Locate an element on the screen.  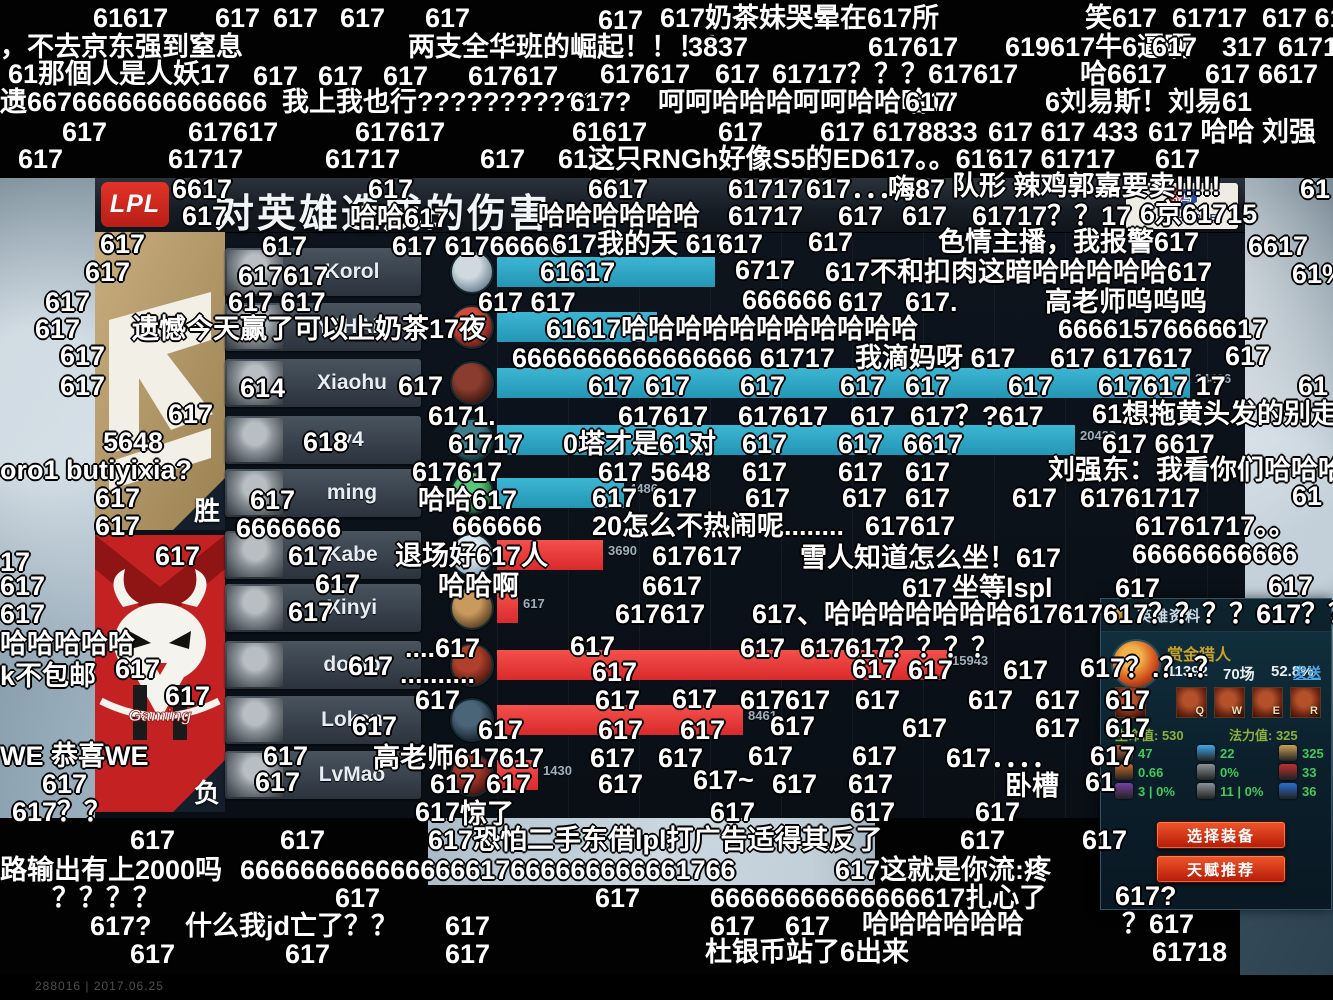
champion-avatar is located at coordinates (472, 440).